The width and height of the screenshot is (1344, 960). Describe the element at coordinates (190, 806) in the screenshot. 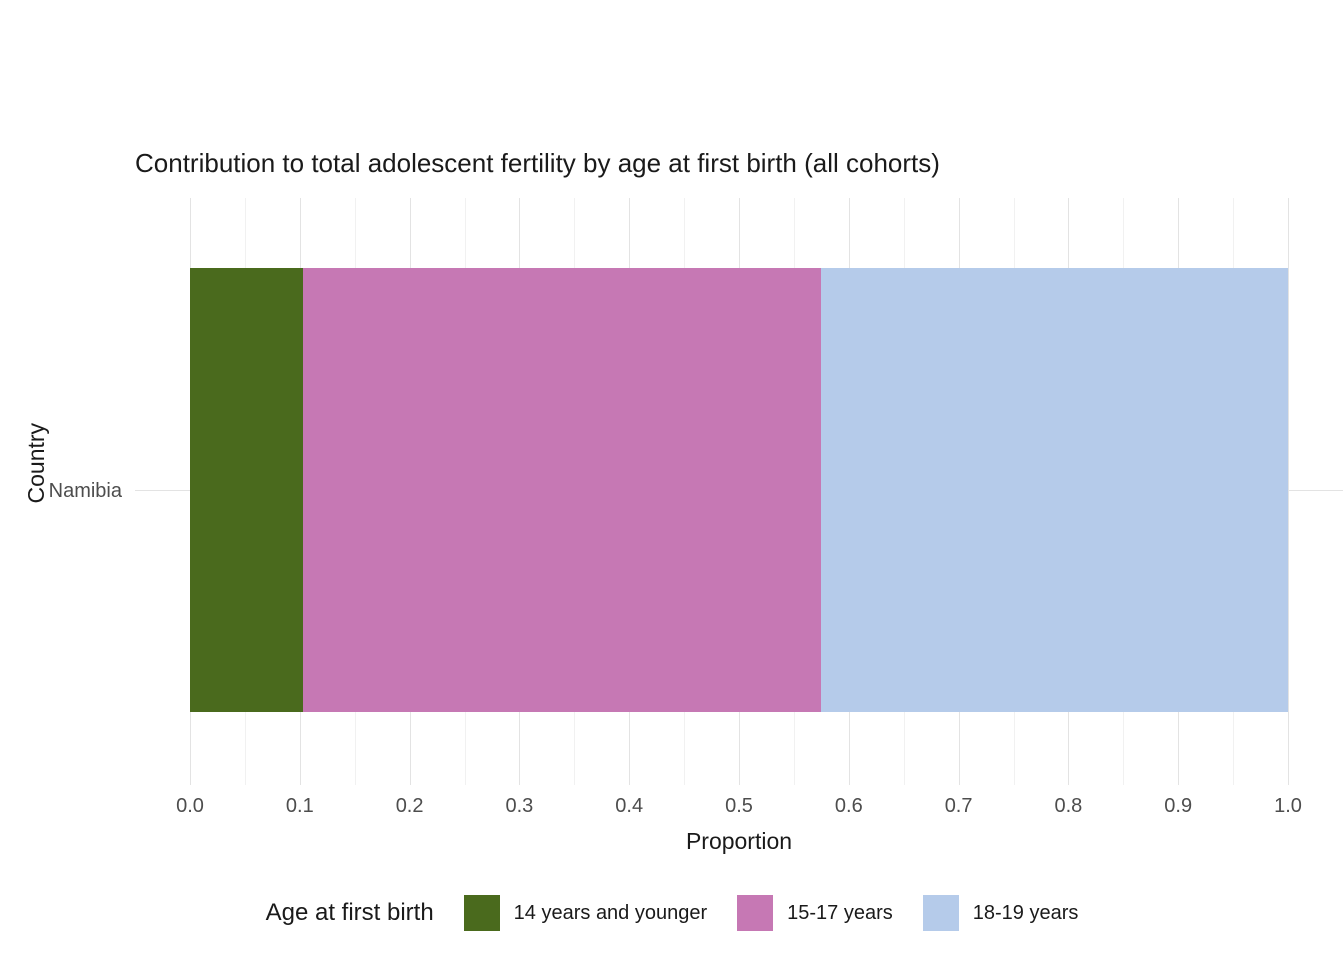

I see `x-tick-label: 0.0` at that location.